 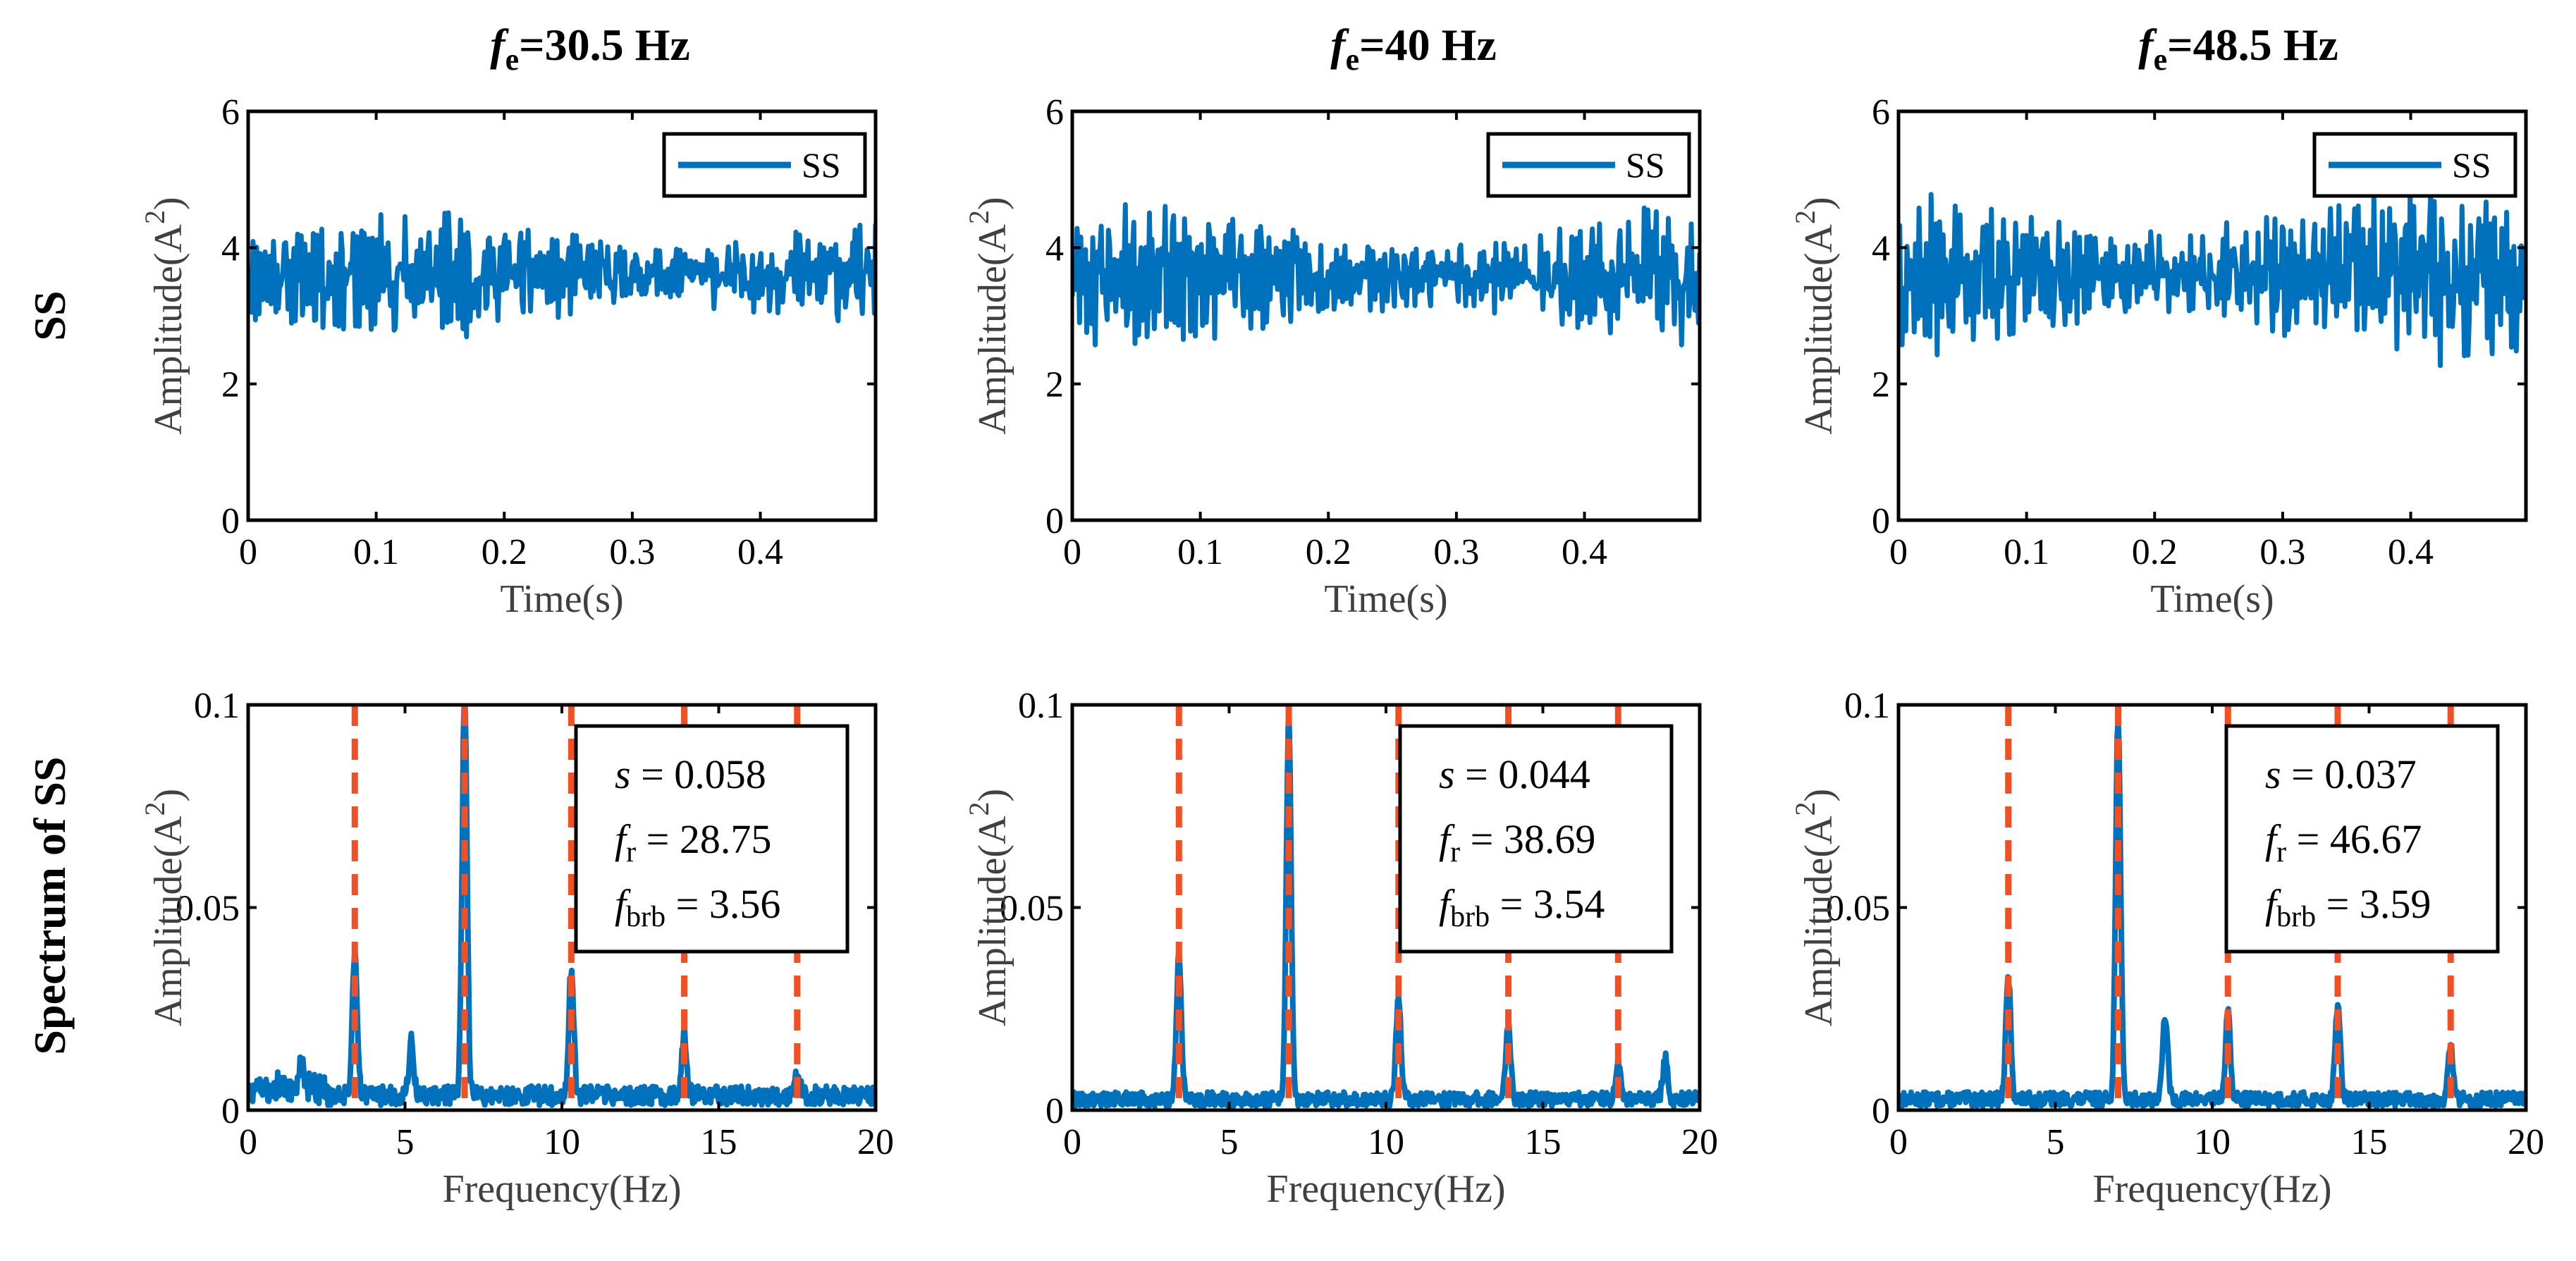 I want to click on annotation-fr: fr = 28.75, so click(x=693, y=842).